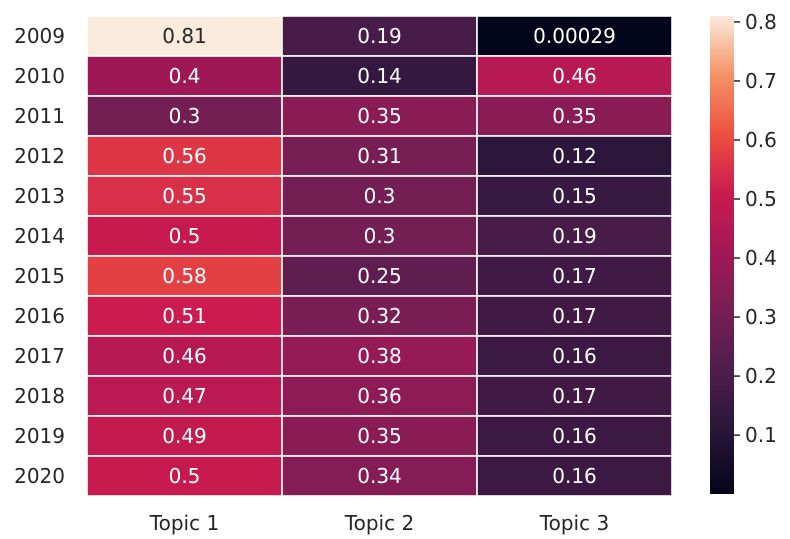 The width and height of the screenshot is (790, 539). What do you see at coordinates (39, 436) in the screenshot?
I see `y-tick-label: 2019` at bounding box center [39, 436].